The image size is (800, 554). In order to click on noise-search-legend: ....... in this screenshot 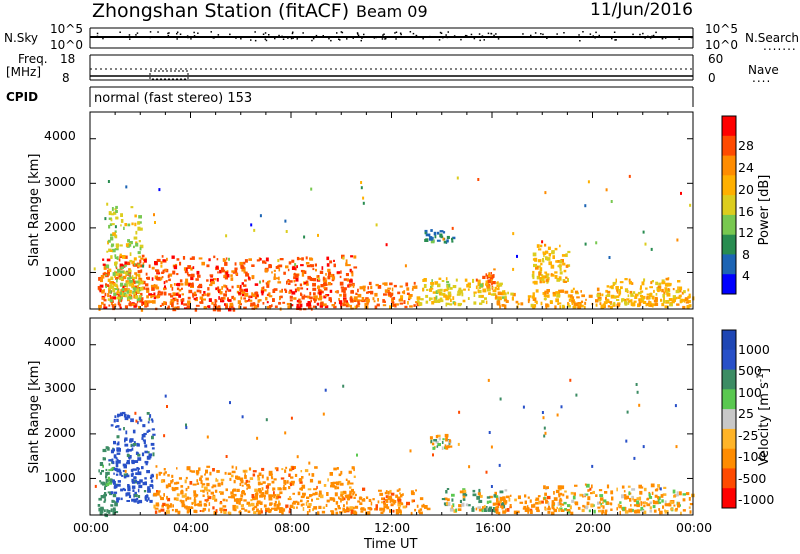, I will do `click(780, 46)`.